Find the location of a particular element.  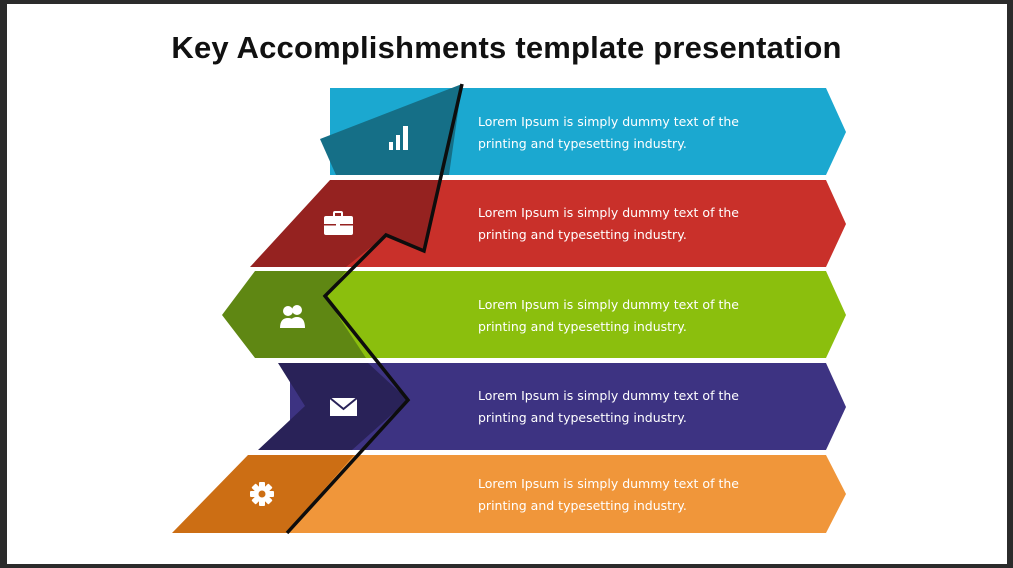

row-3-arrow is located at coordinates (550, 314).